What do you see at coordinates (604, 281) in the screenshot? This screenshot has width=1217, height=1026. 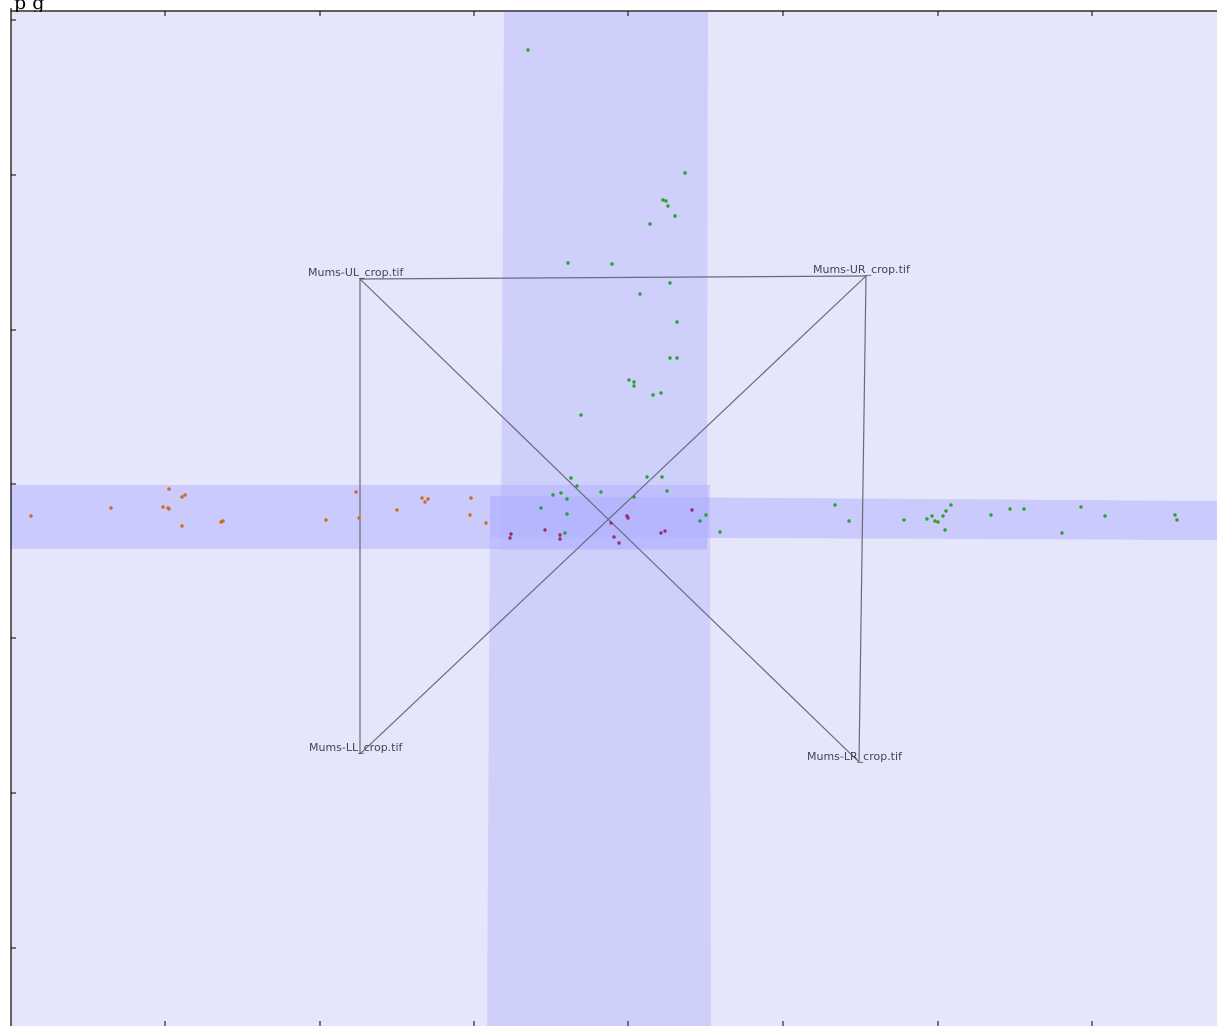 I see `vertical-band-upper` at bounding box center [604, 281].